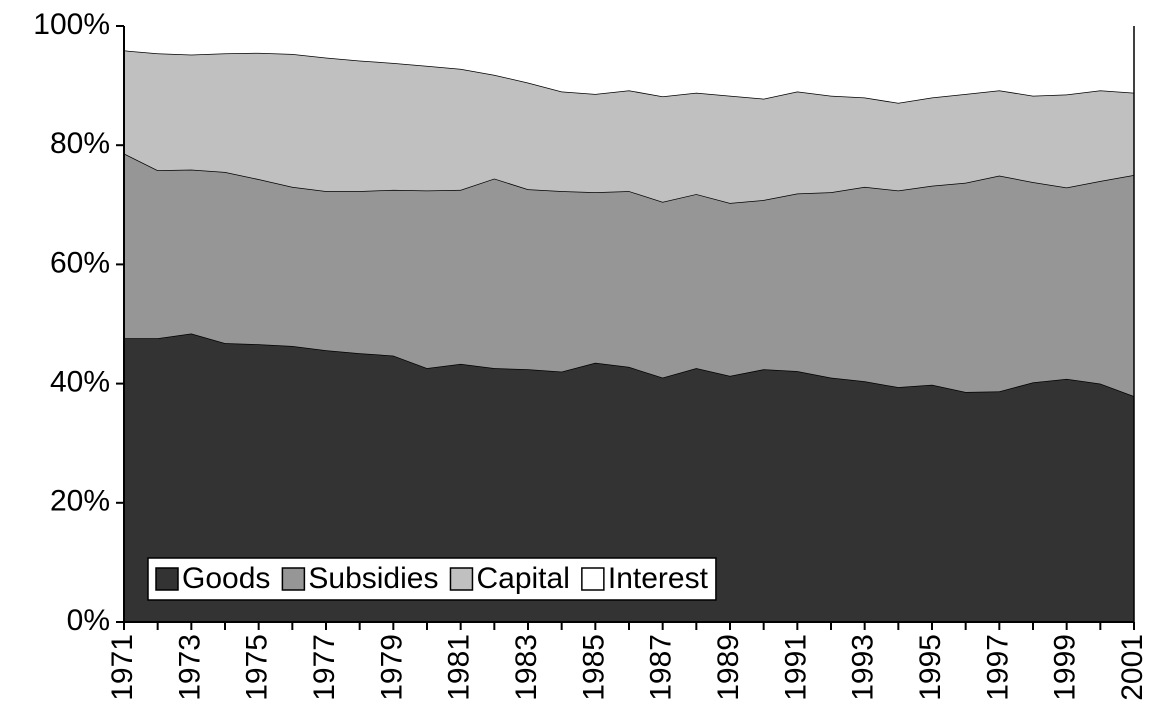 The height and width of the screenshot is (724, 1152). I want to click on x-tick-label: 1973, so click(189, 667).